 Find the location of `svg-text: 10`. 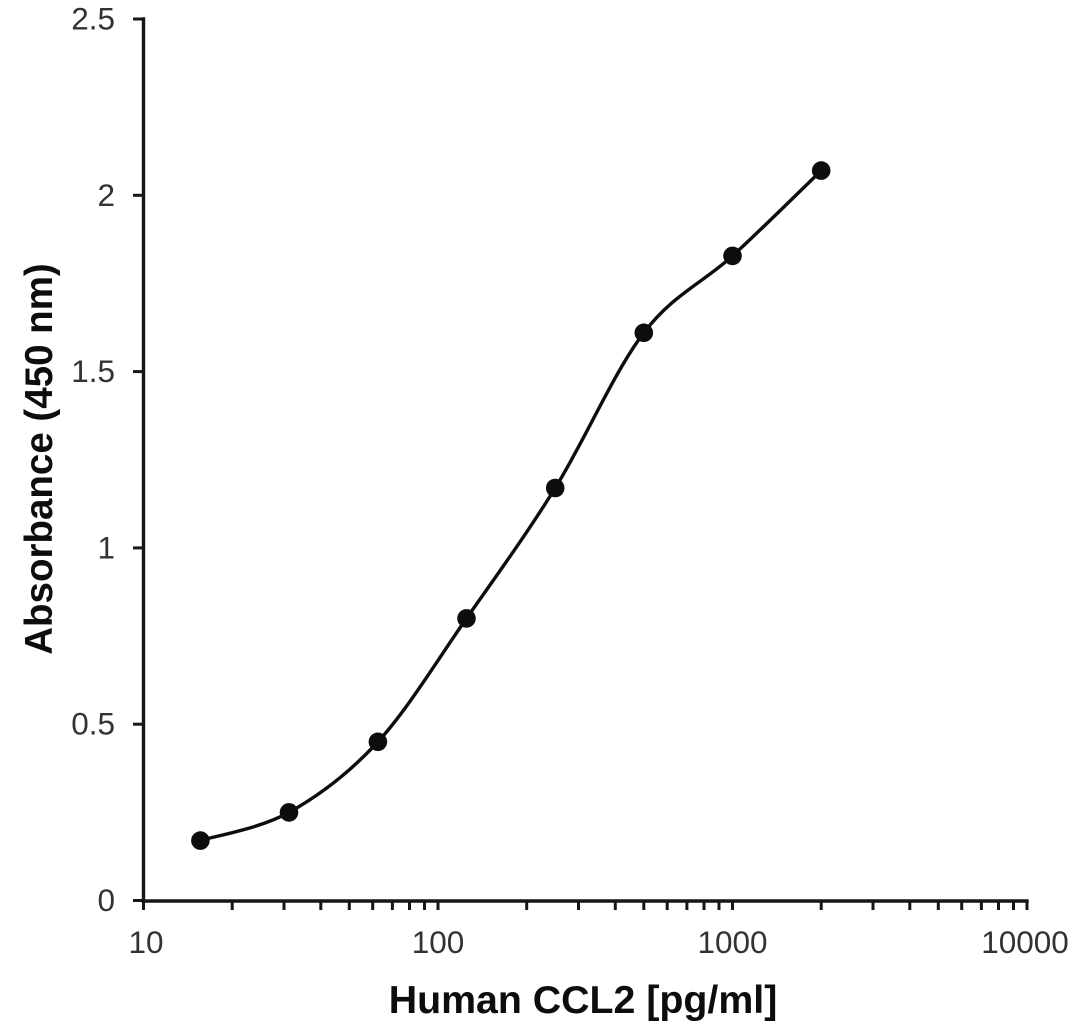

svg-text: 10 is located at coordinates (145, 942).